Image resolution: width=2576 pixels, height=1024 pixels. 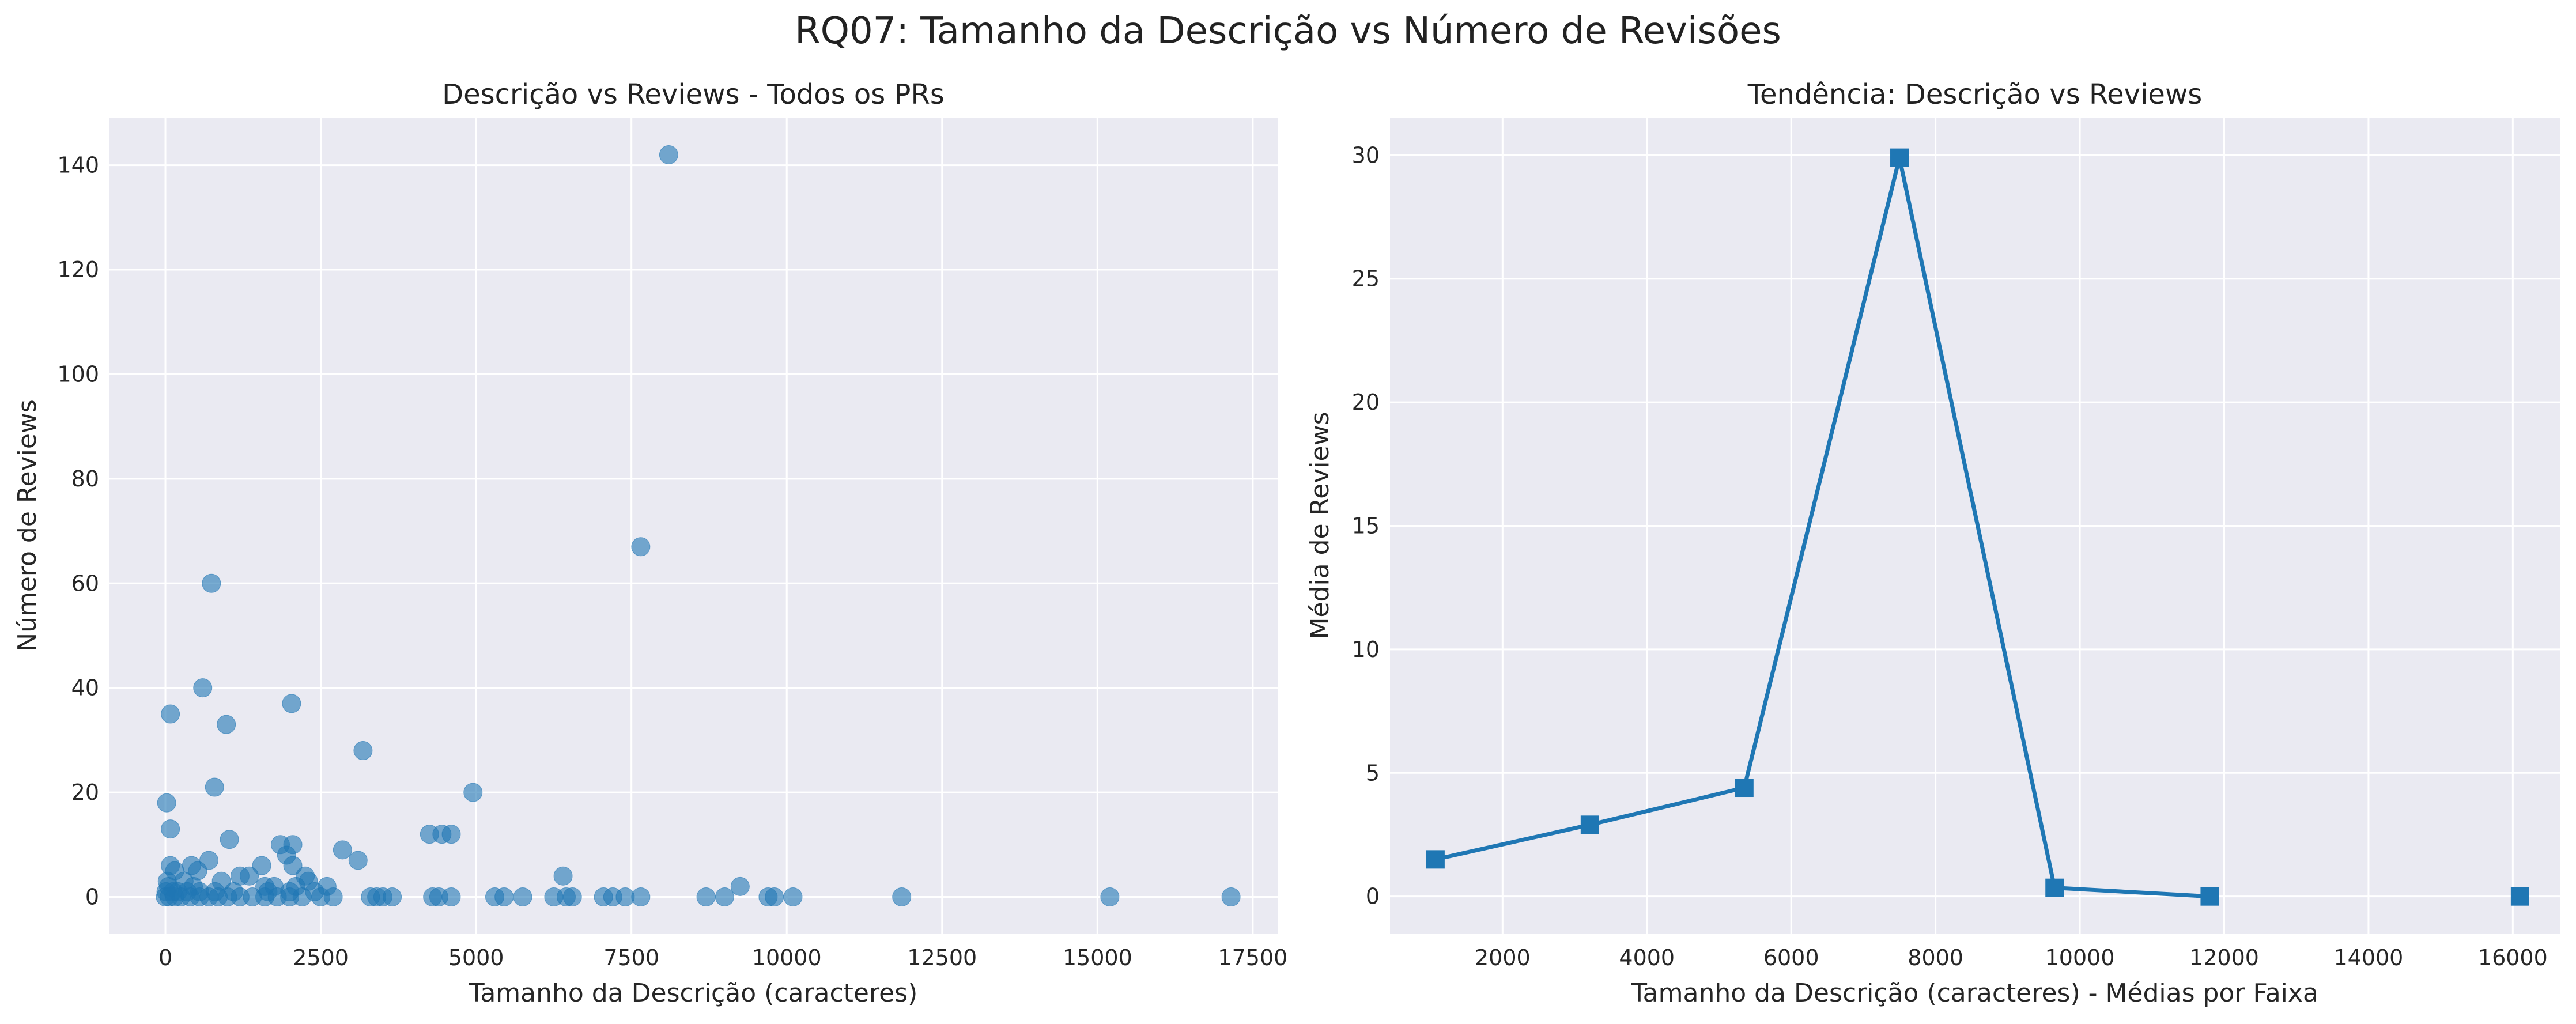 What do you see at coordinates (1366, 155) in the screenshot?
I see `y-tick-label: 30` at bounding box center [1366, 155].